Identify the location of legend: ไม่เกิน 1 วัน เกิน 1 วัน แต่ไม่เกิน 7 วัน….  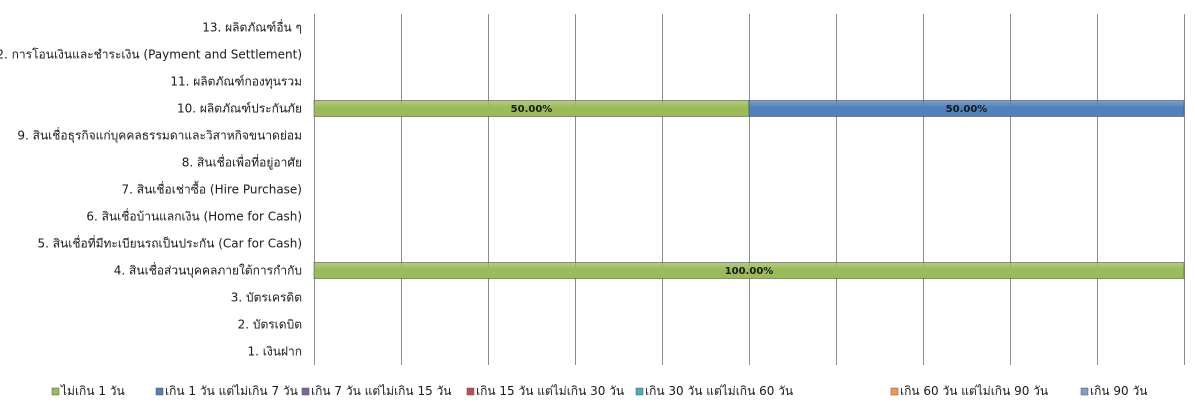
(599, 391).